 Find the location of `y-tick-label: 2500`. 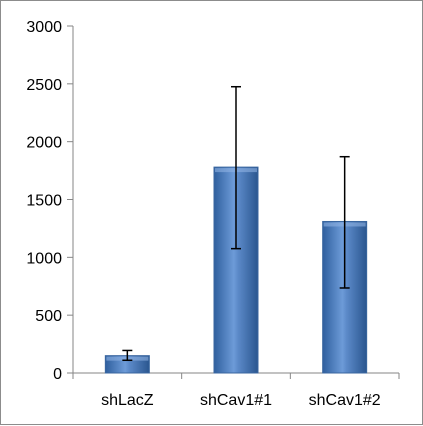

y-tick-label: 2500 is located at coordinates (44, 85).